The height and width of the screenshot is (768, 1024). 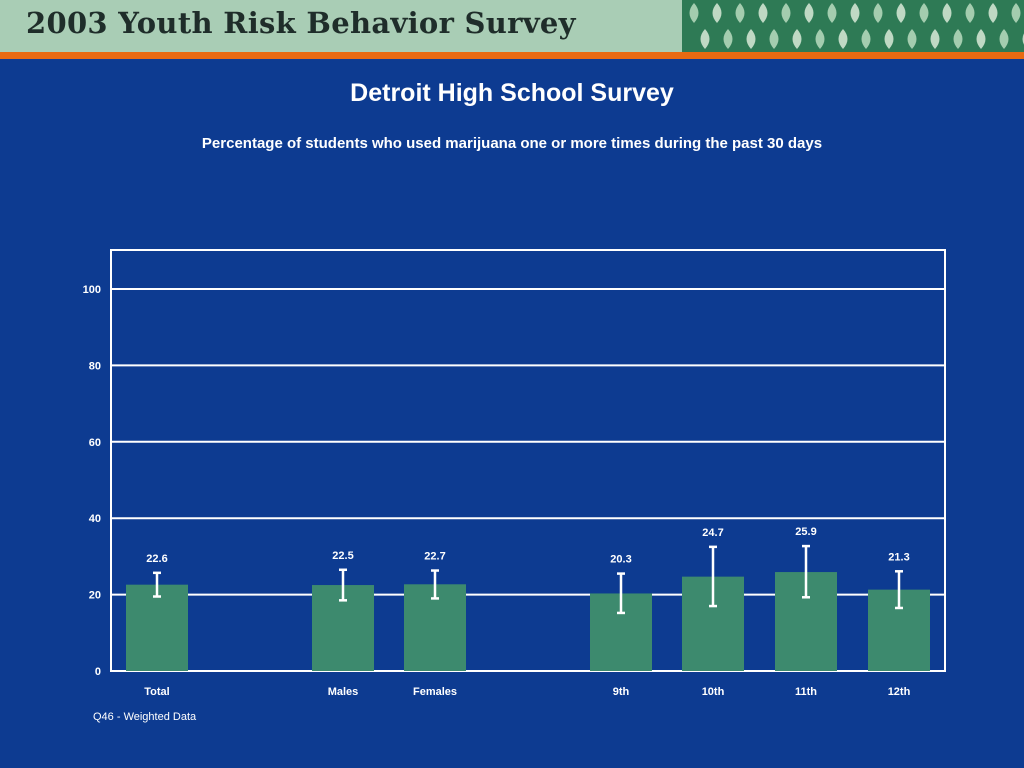 What do you see at coordinates (434, 557) in the screenshot?
I see `data-label: 22.7` at bounding box center [434, 557].